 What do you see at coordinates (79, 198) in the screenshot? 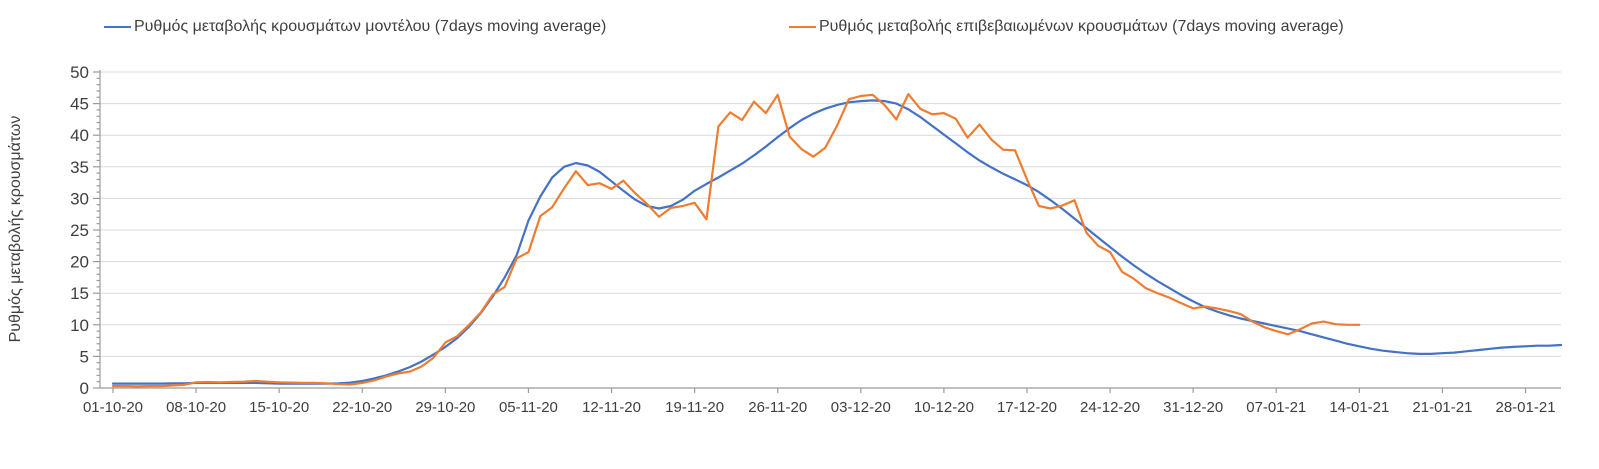
I see `y-tick-label: 30` at bounding box center [79, 198].